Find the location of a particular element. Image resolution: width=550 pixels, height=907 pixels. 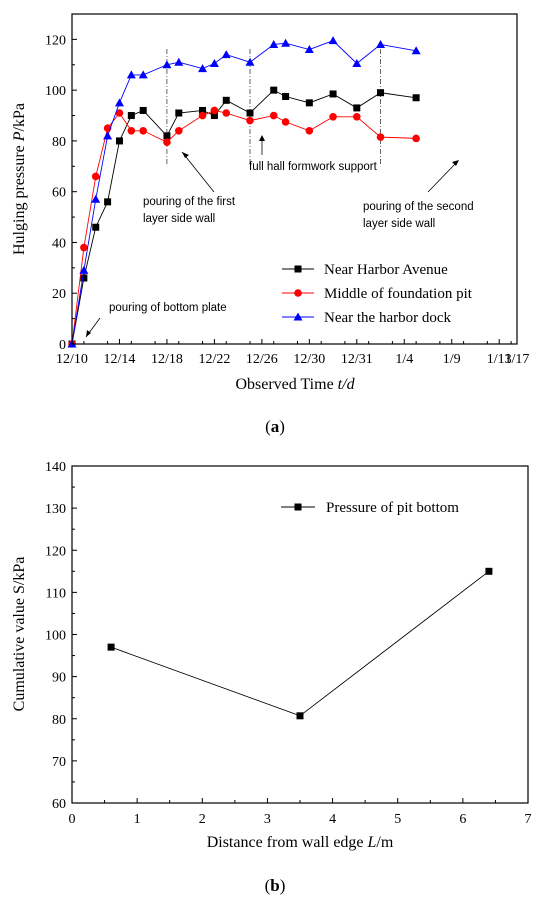

panel-label-b: (b) is located at coordinates (275, 885).